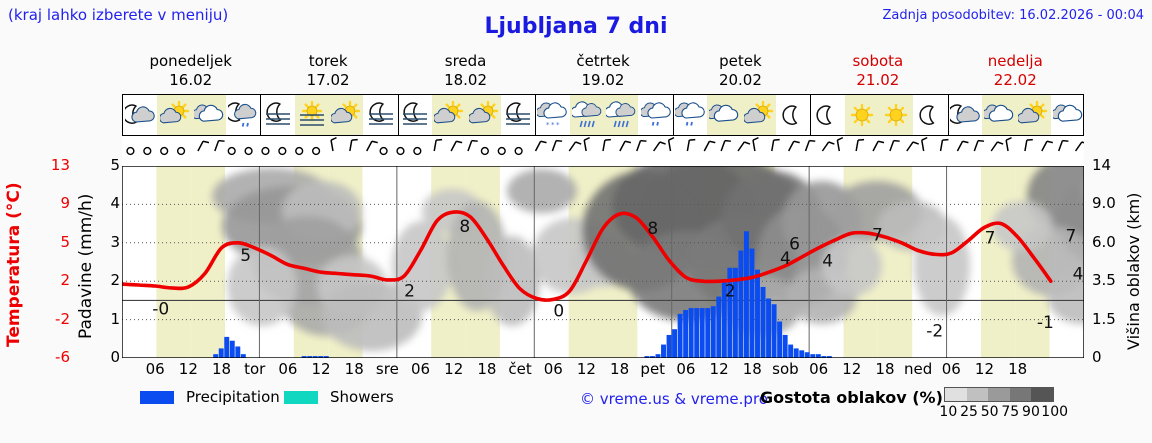  I want to click on day-header-4: petek 20.02, so click(740, 71).